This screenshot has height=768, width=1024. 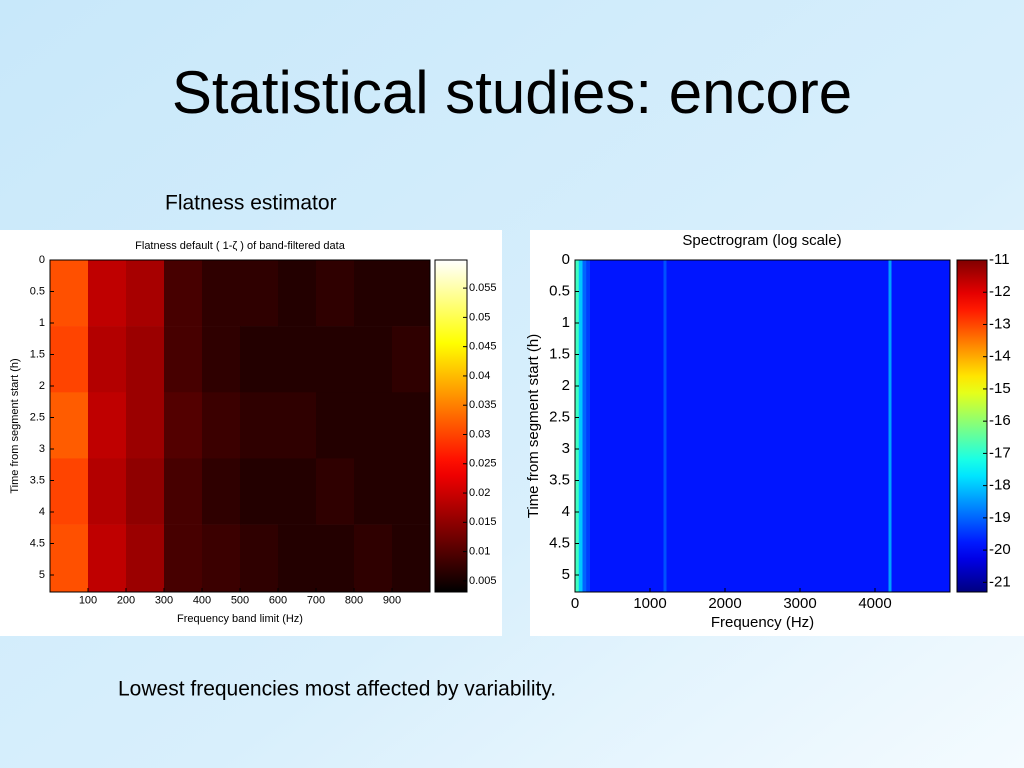 What do you see at coordinates (512, 92) in the screenshot?
I see `slide-title: Statistical studies: encore` at bounding box center [512, 92].